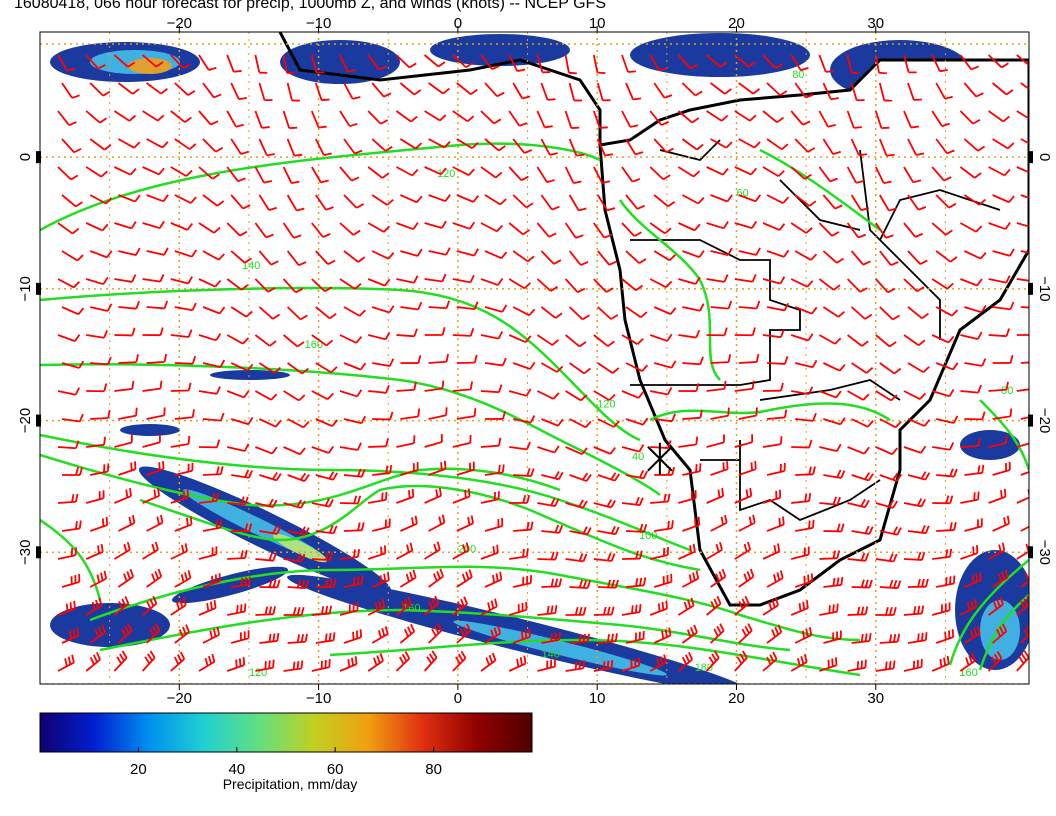 The height and width of the screenshot is (816, 1056). I want to click on contour-label: 140, so click(251, 266).